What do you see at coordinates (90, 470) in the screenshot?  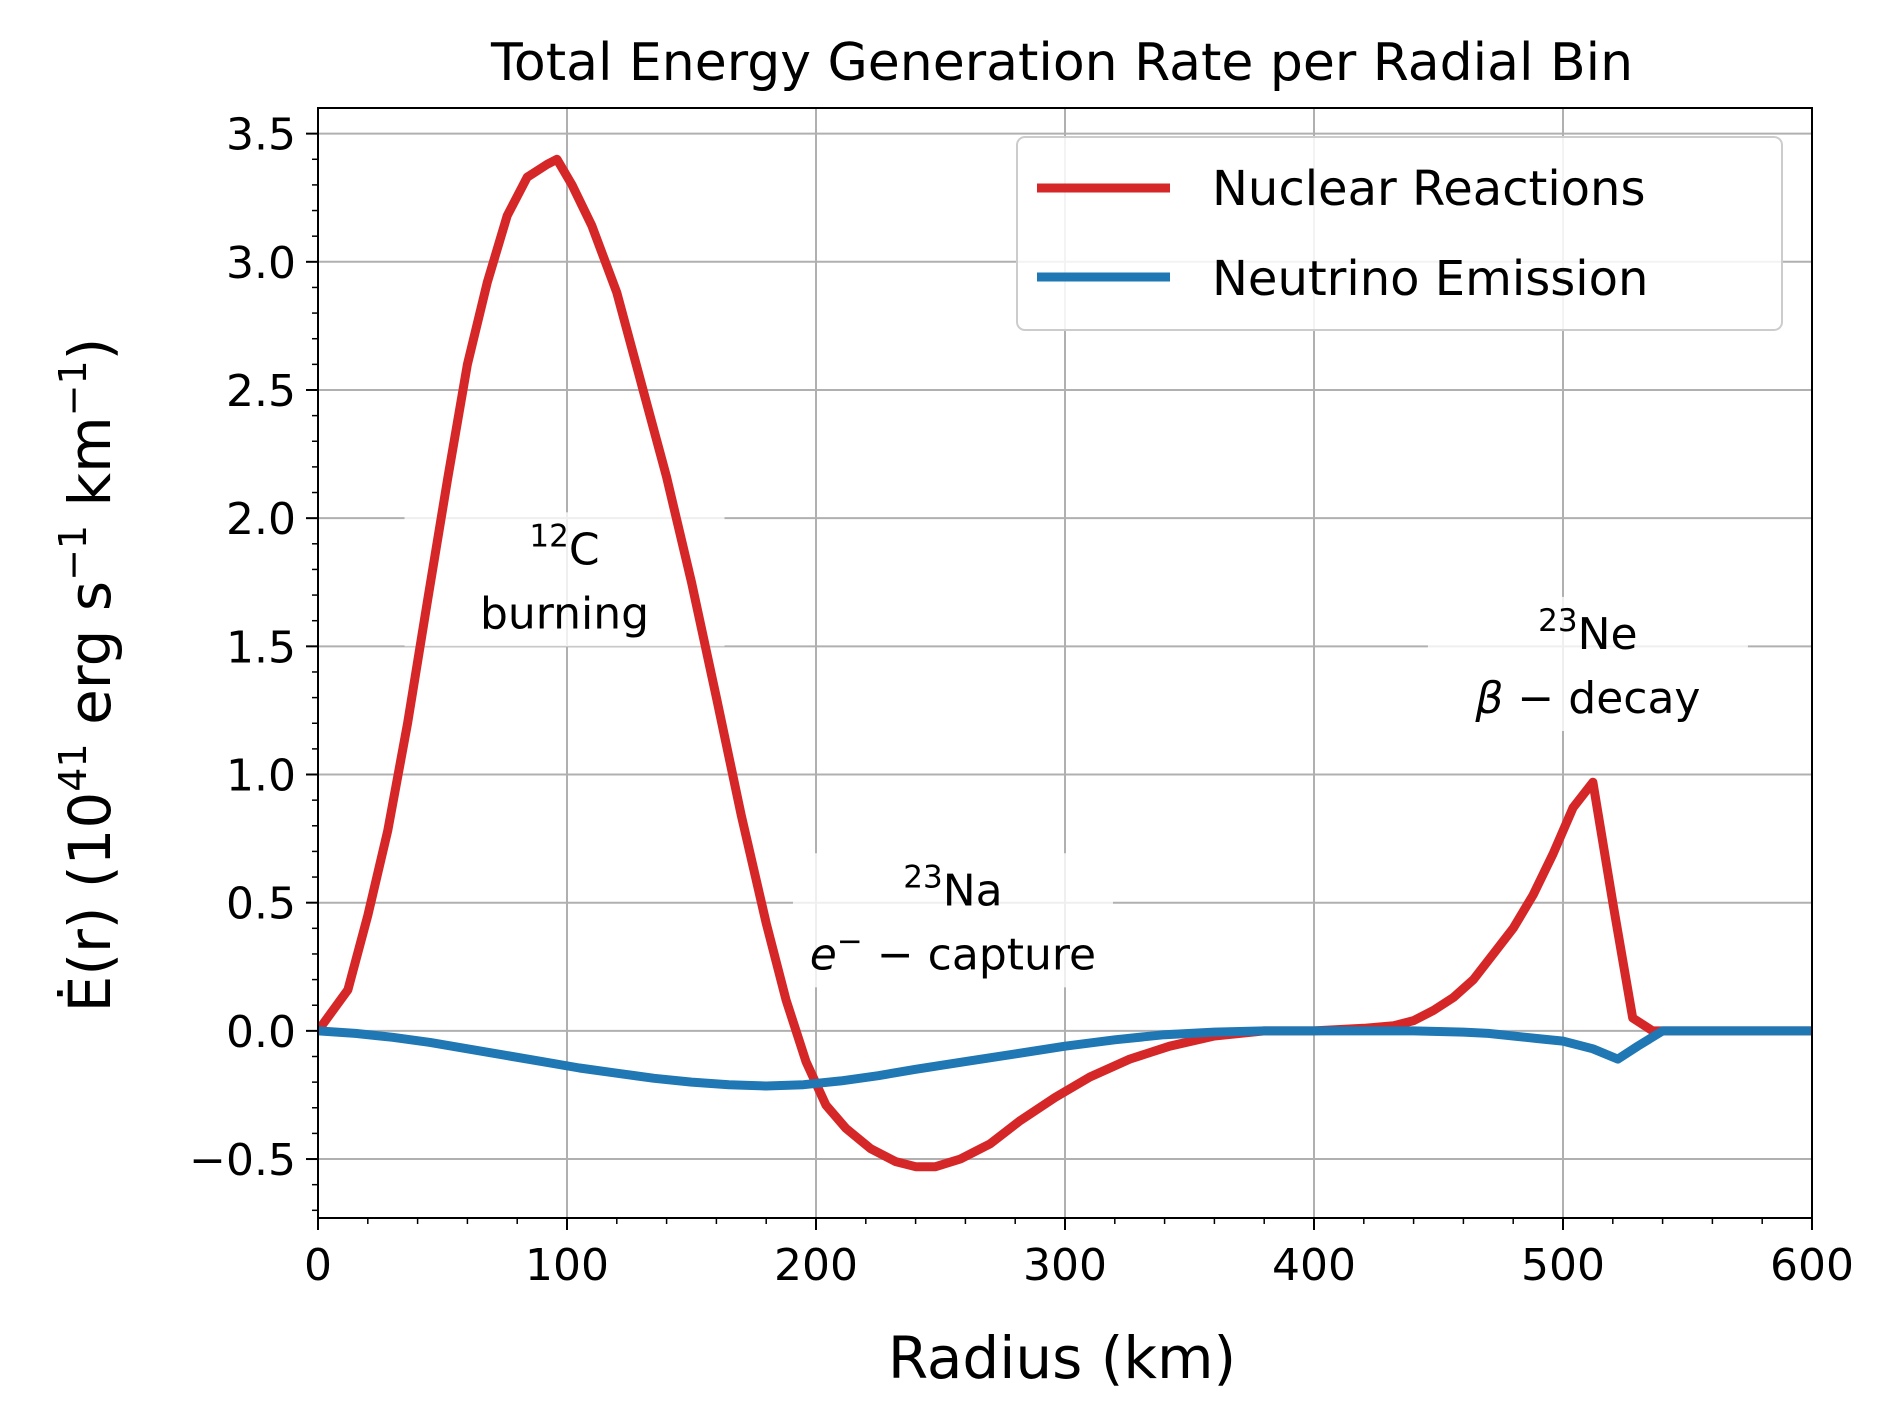 I see `y-label-mid2: km` at bounding box center [90, 470].